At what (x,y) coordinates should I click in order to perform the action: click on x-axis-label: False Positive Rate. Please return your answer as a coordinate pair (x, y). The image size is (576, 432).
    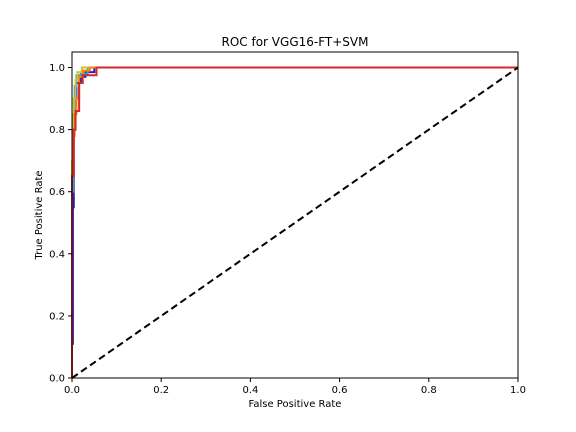
    Looking at the image, I should click on (295, 404).